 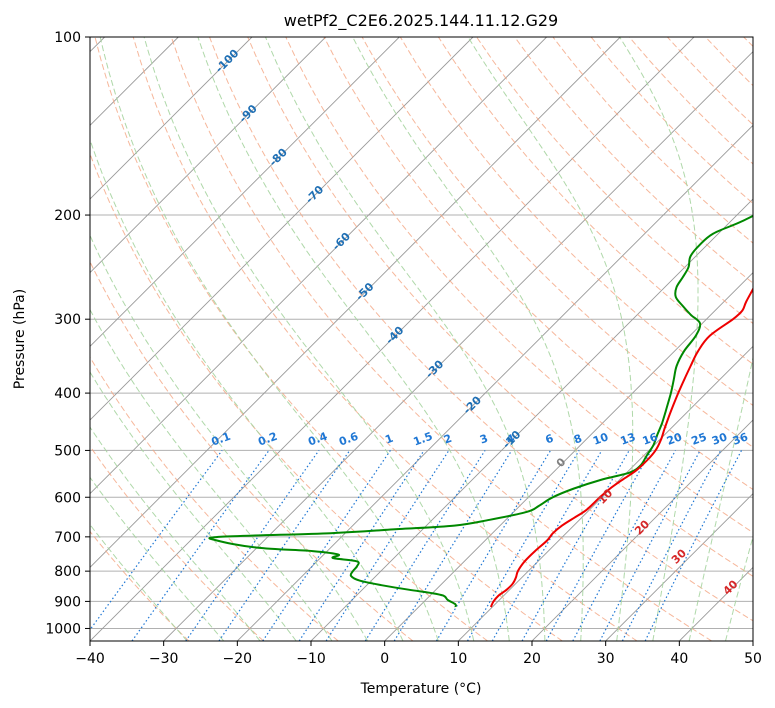 What do you see at coordinates (389, 439) in the screenshot?
I see `mixing-ratio-label: 1` at bounding box center [389, 439].